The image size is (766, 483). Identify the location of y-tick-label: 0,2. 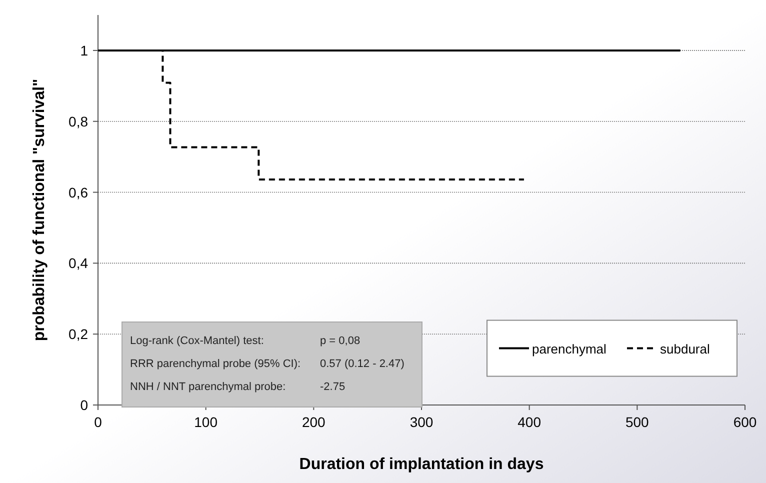
(78, 334).